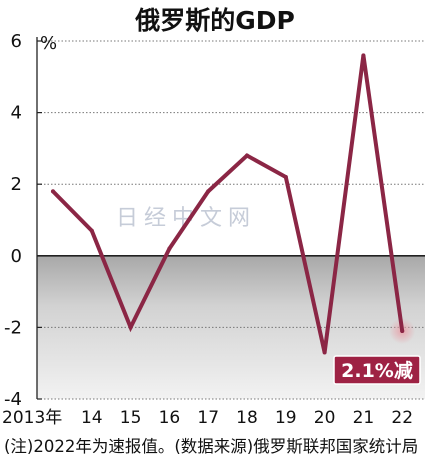 The width and height of the screenshot is (430, 460). Describe the element at coordinates (131, 418) in the screenshot. I see `x-tick-label: 15` at that location.